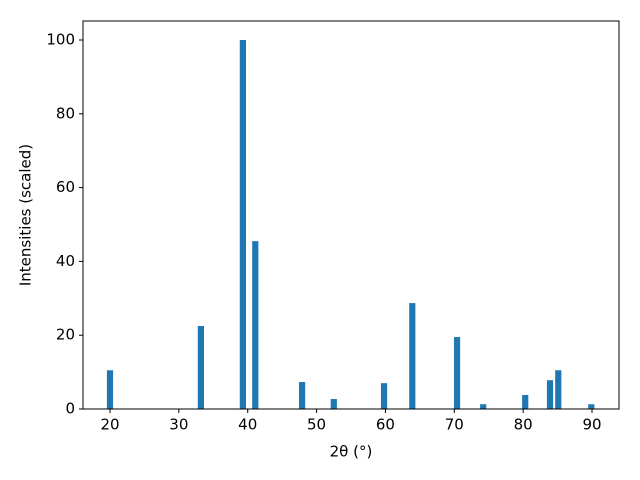 The width and height of the screenshot is (640, 480). I want to click on y-tick-label: 0, so click(70, 409).